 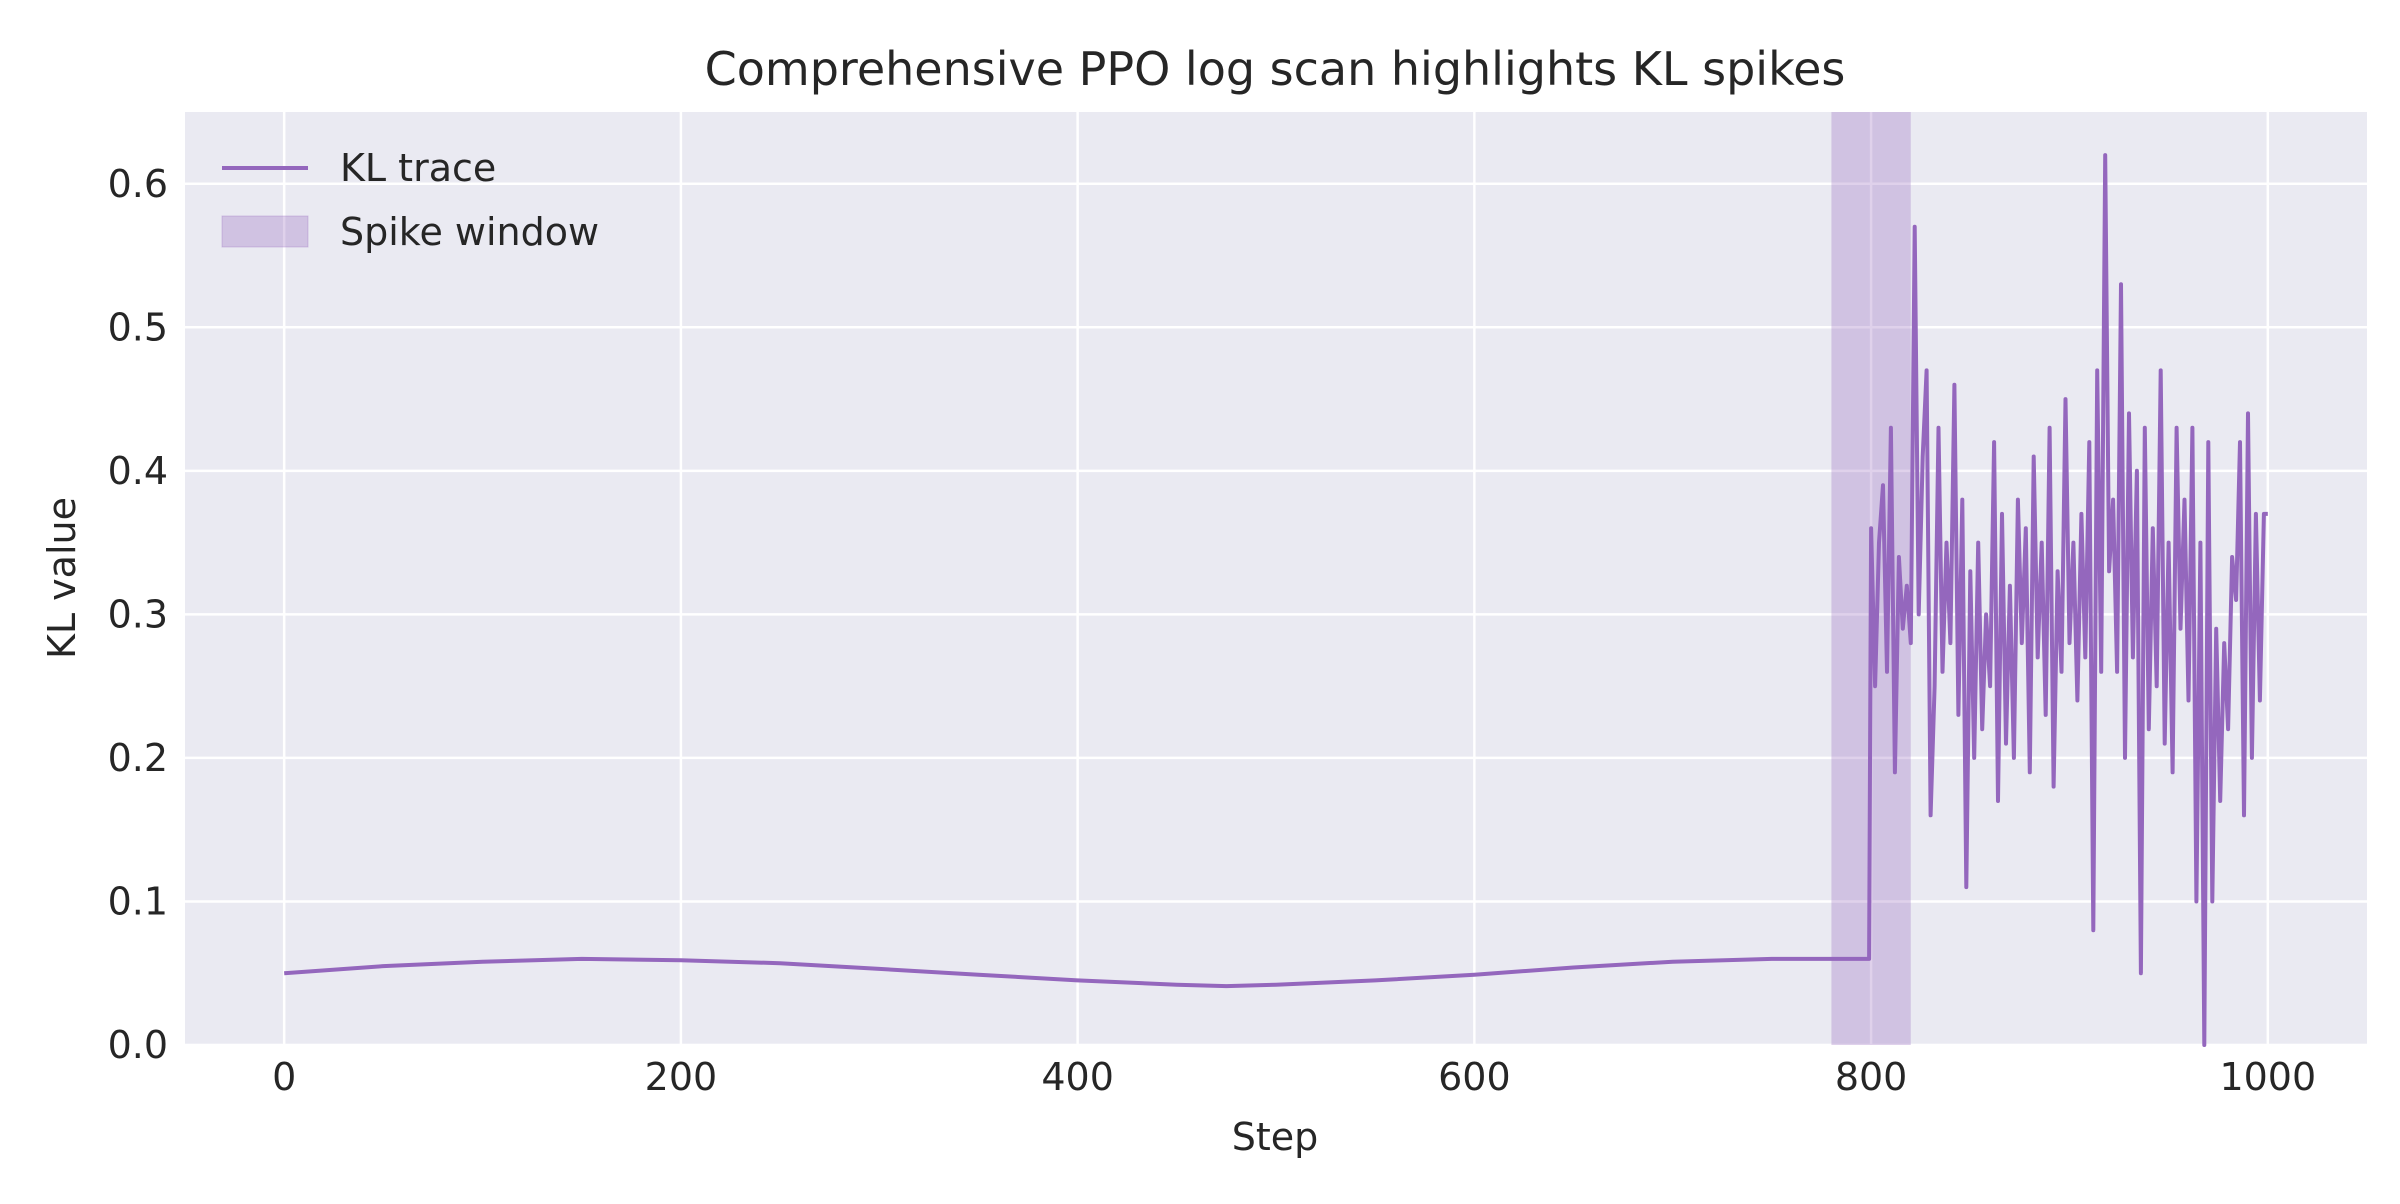 What do you see at coordinates (138, 1045) in the screenshot?
I see `y-tick-label: 0.0` at bounding box center [138, 1045].